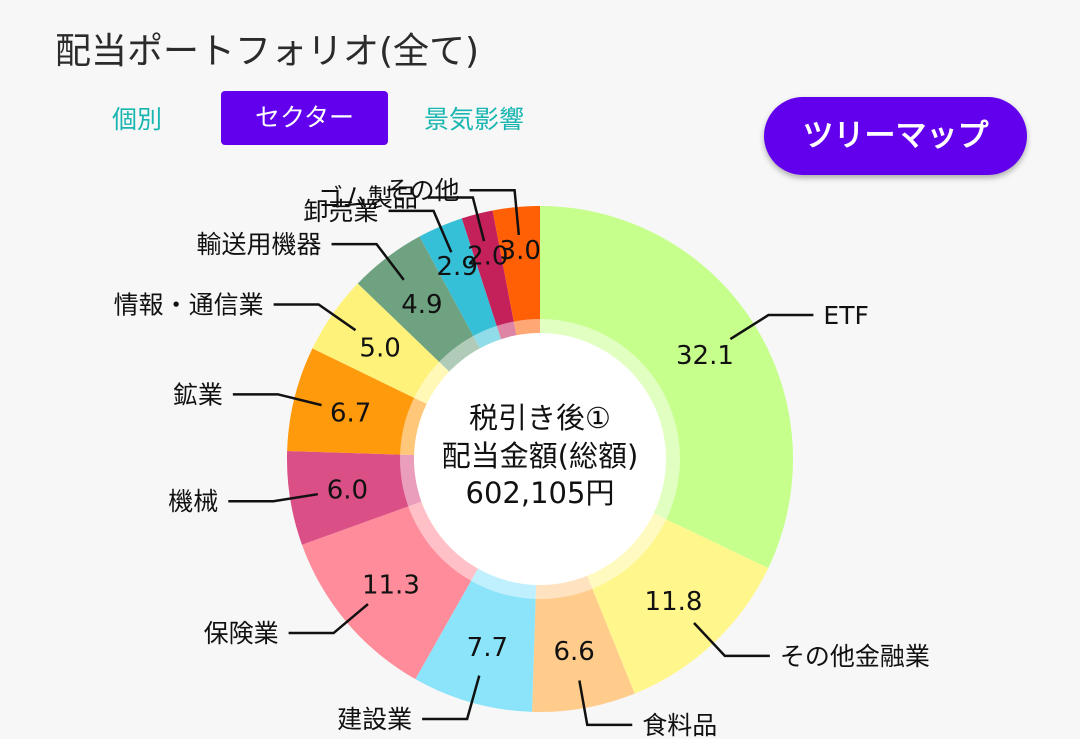 This screenshot has height=739, width=1080. Describe the element at coordinates (391, 586) in the screenshot. I see `value-label-4: 11.3` at that location.